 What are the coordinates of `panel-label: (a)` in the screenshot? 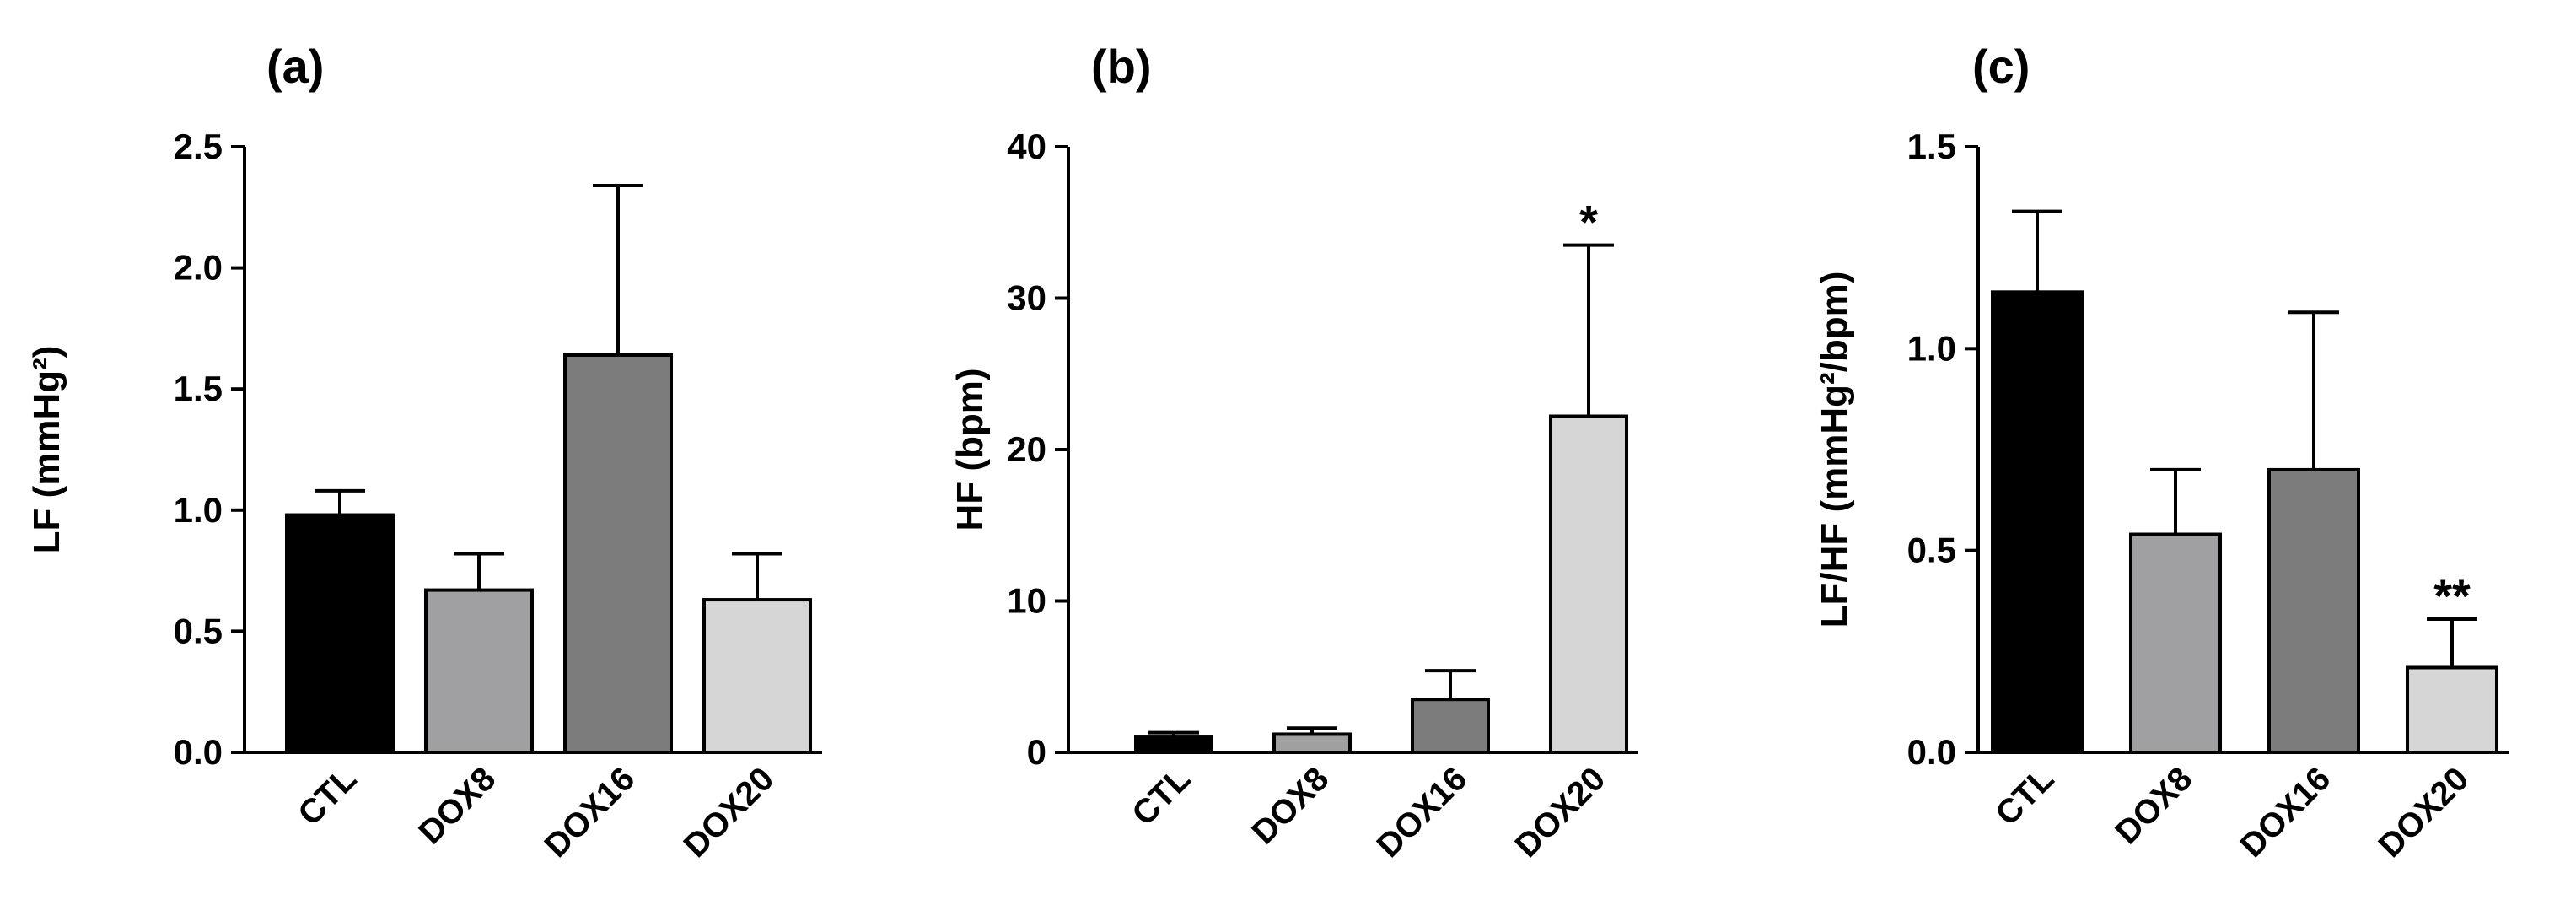 It's located at (295, 66).